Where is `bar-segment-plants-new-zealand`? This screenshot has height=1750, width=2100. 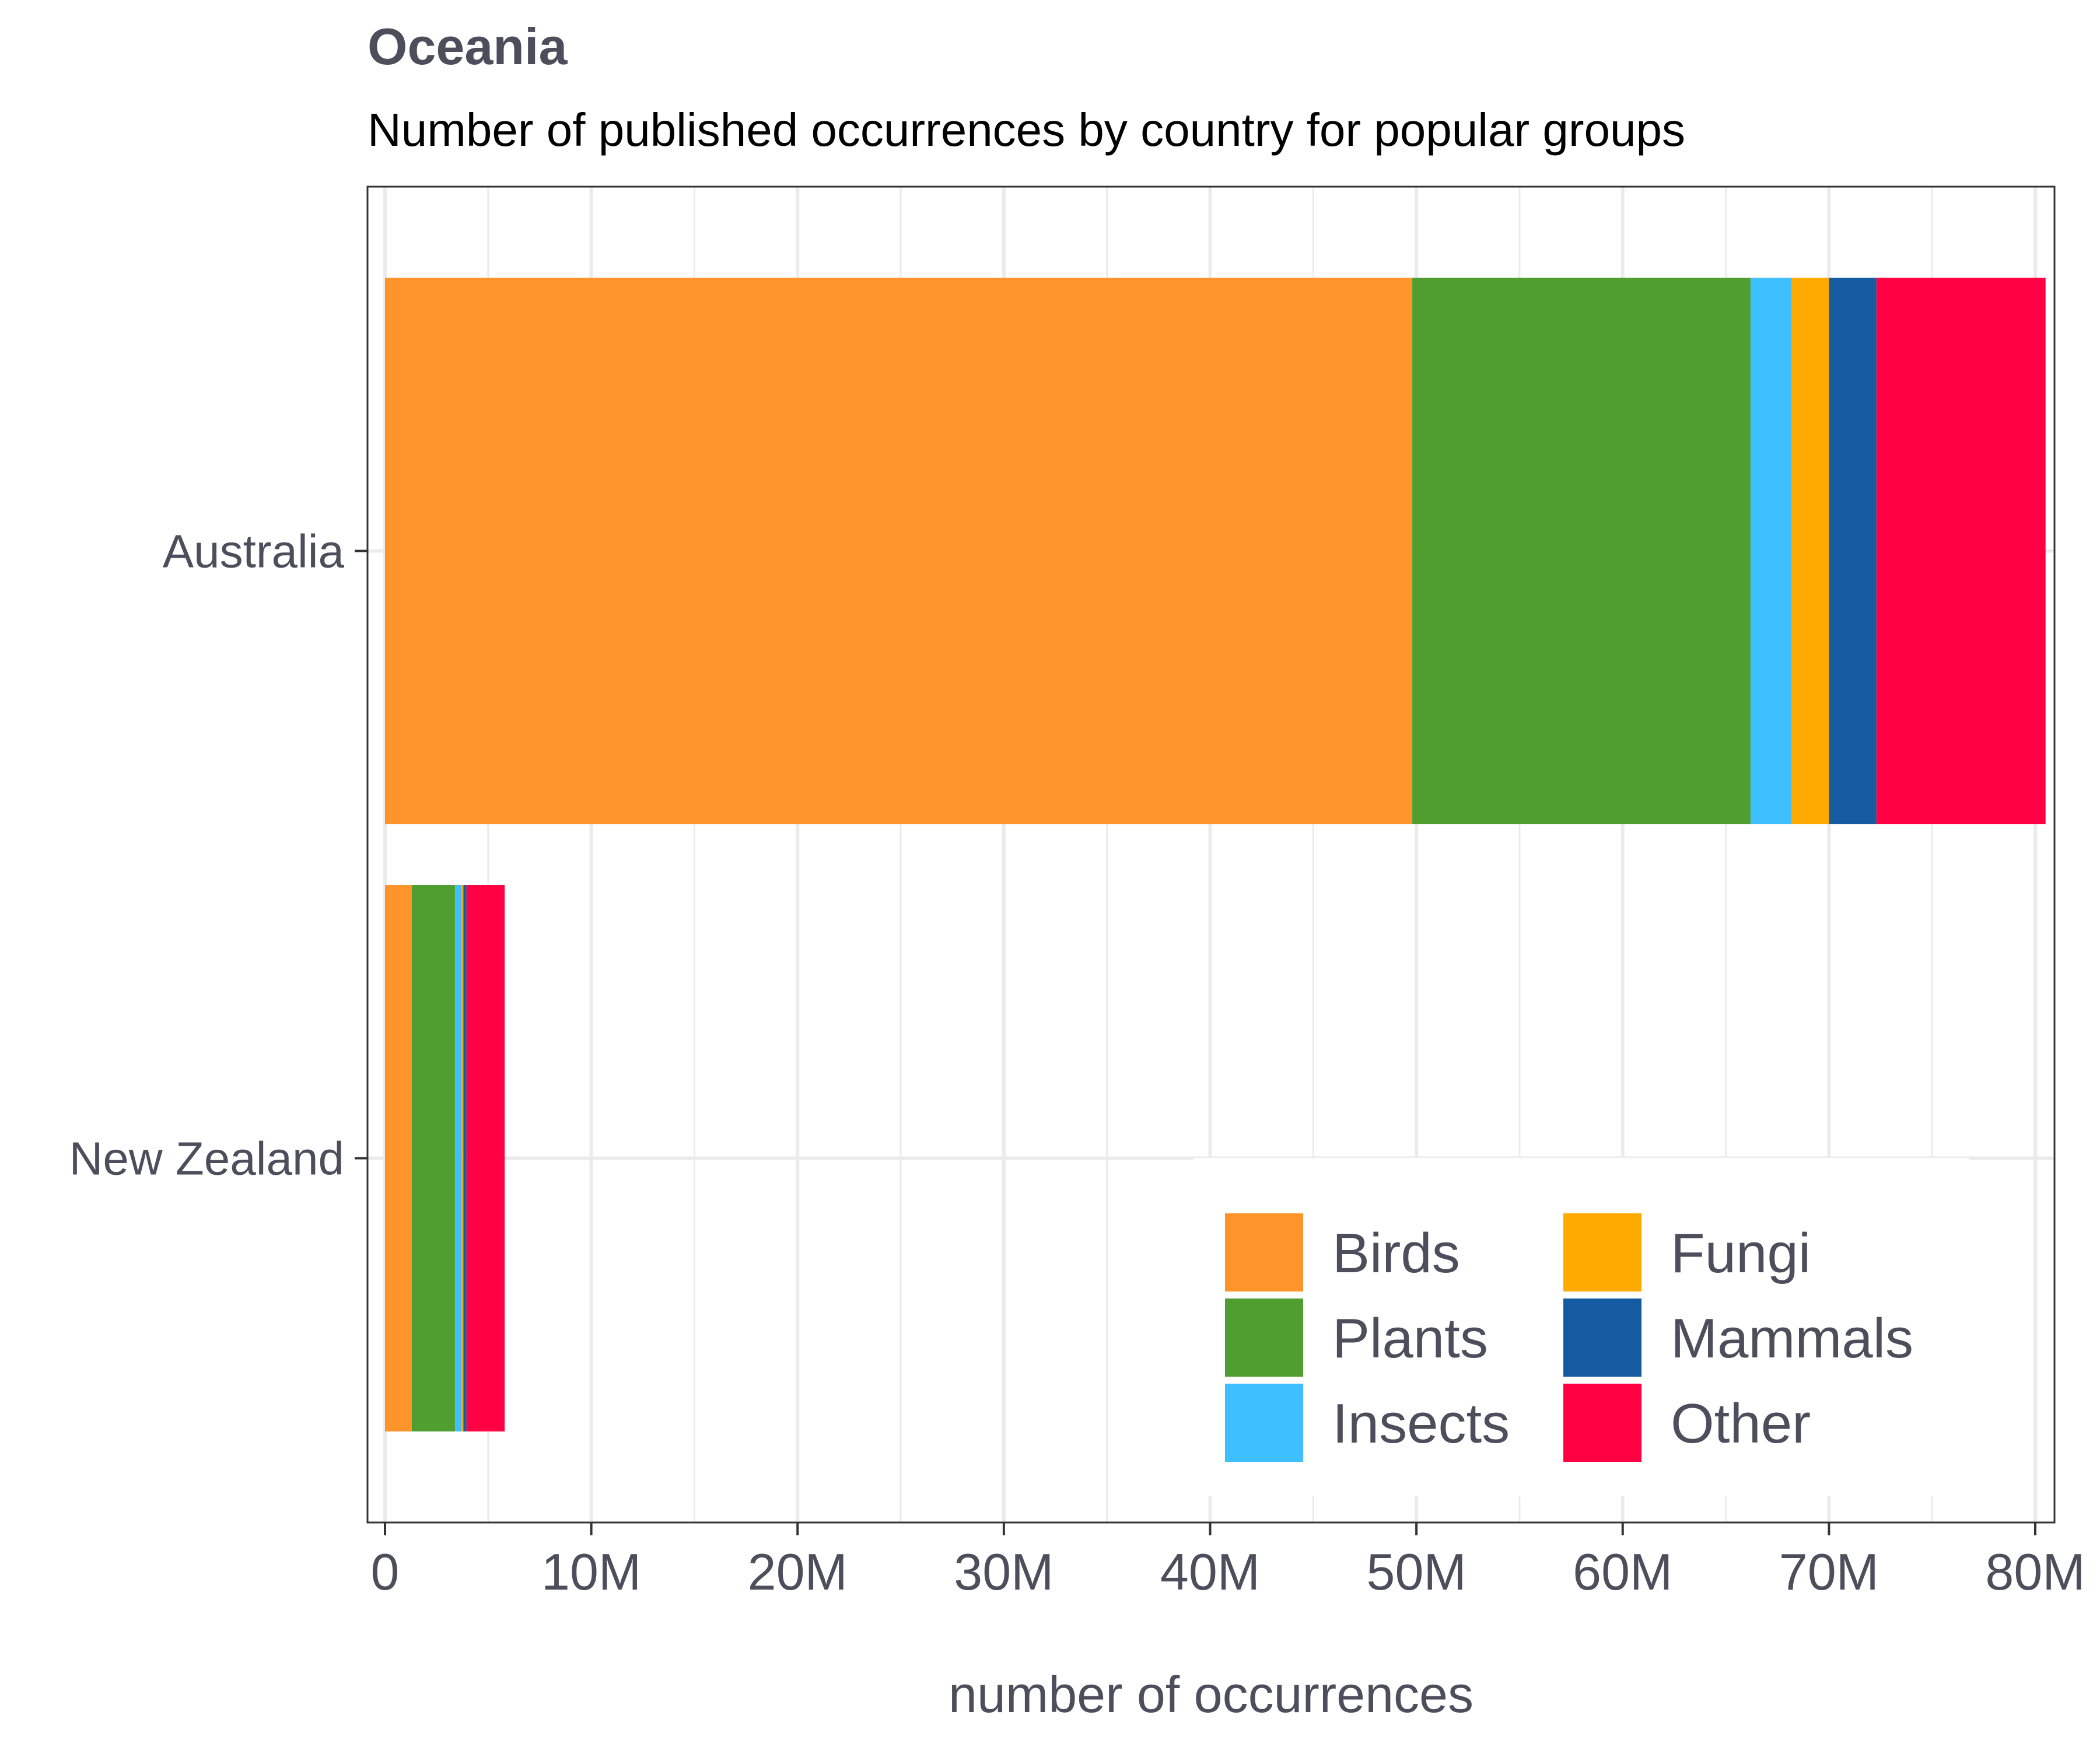 bar-segment-plants-new-zealand is located at coordinates (433, 1158).